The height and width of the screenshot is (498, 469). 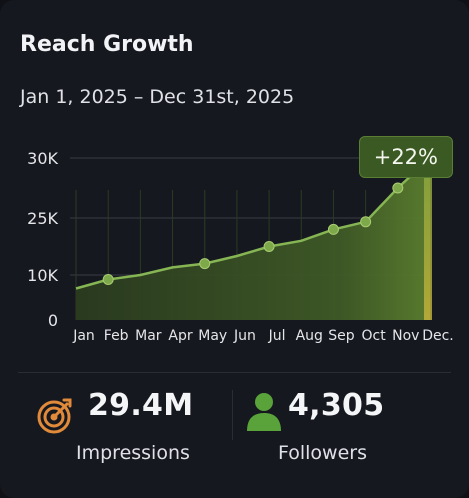 What do you see at coordinates (374, 336) in the screenshot?
I see `x-tick-label: Oct` at bounding box center [374, 336].